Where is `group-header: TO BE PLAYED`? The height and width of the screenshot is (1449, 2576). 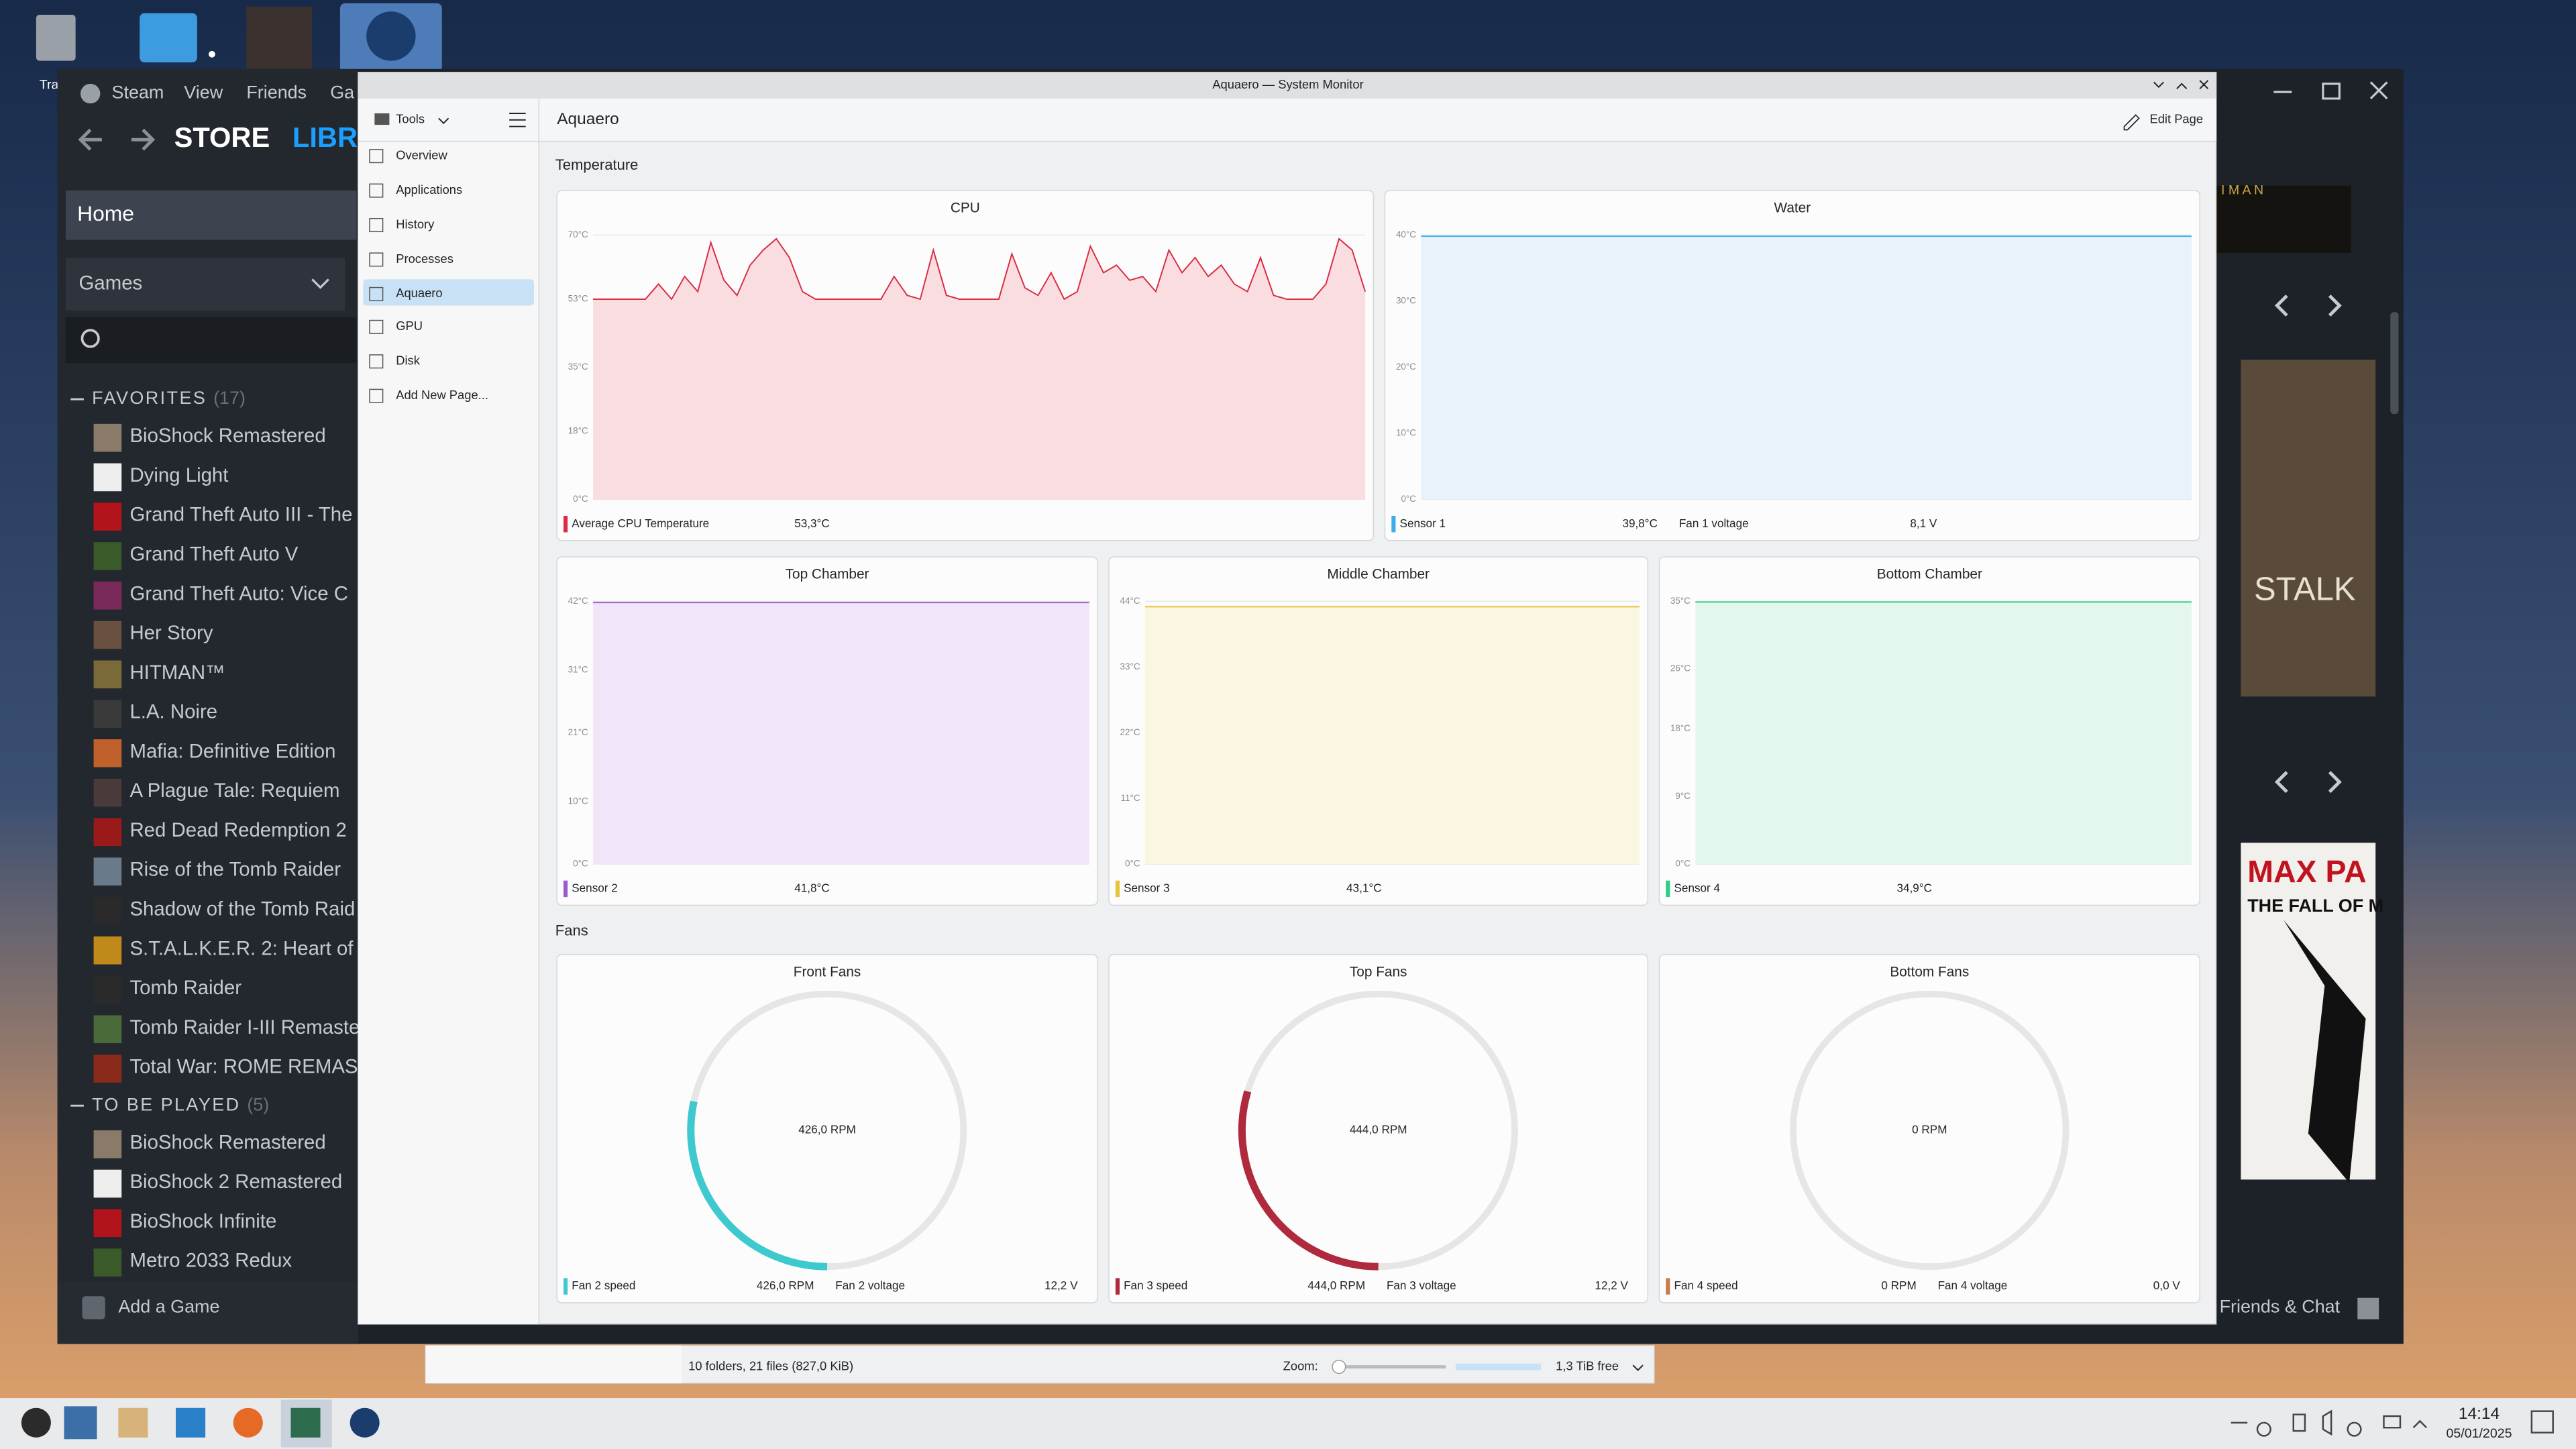
group-header: TO BE PLAYED is located at coordinates (166, 1104).